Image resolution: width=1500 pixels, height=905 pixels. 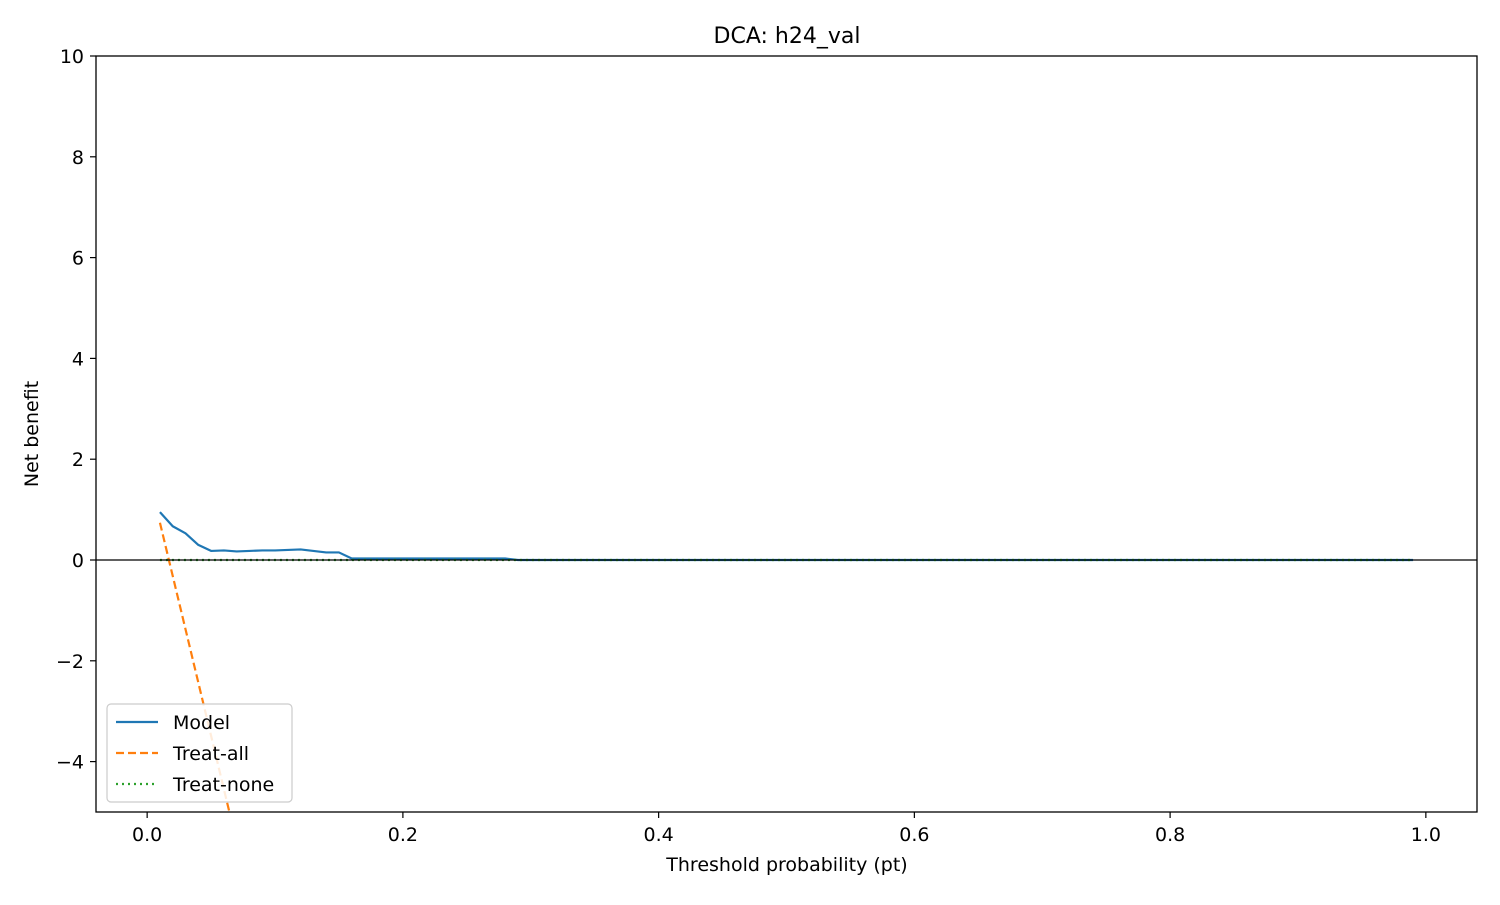 What do you see at coordinates (78, 158) in the screenshot?
I see `y-tick-label: 8` at bounding box center [78, 158].